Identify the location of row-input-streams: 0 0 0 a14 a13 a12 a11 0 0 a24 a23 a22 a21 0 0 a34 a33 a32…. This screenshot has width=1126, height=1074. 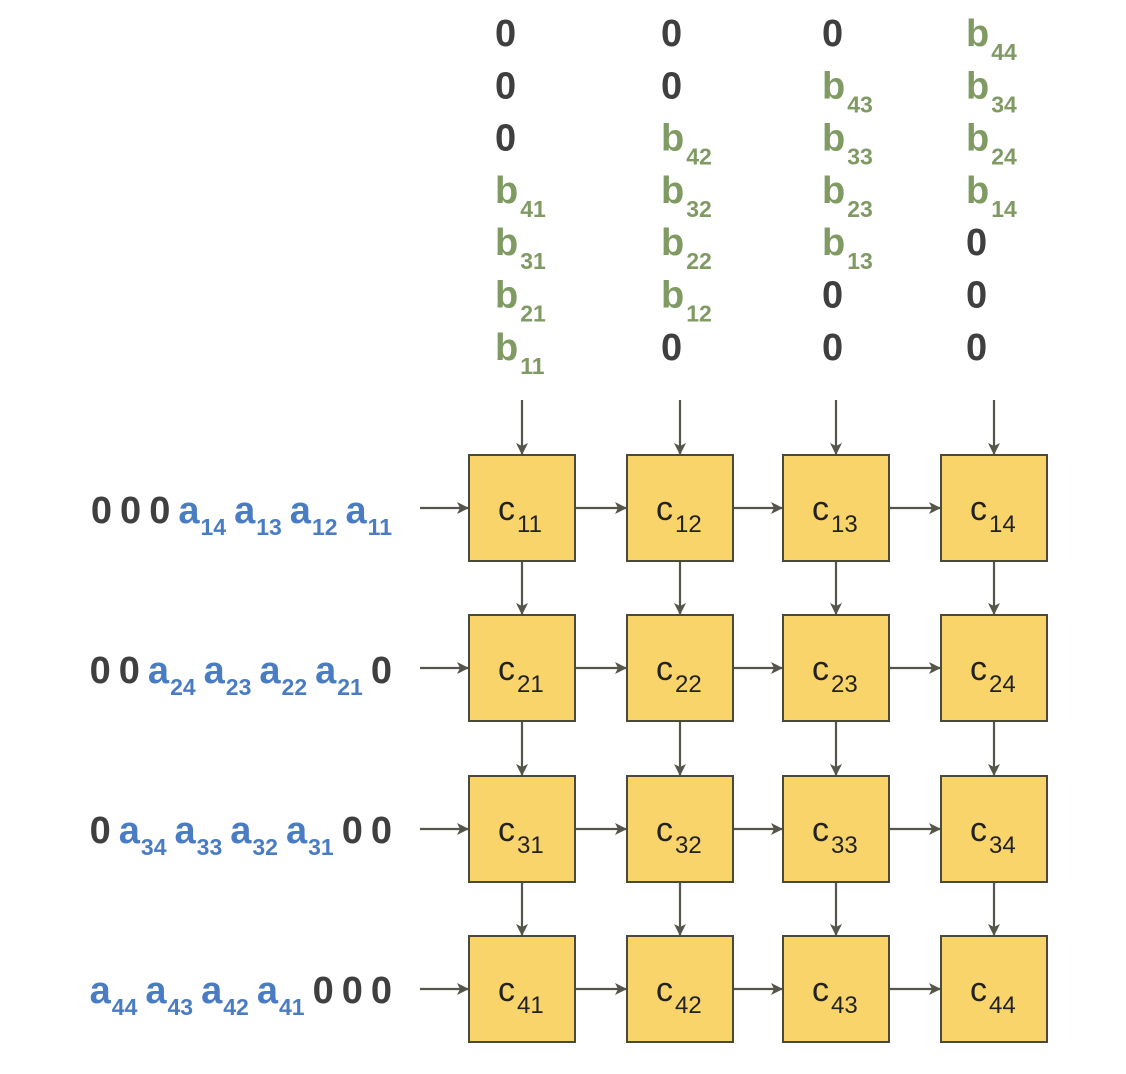
(241, 755).